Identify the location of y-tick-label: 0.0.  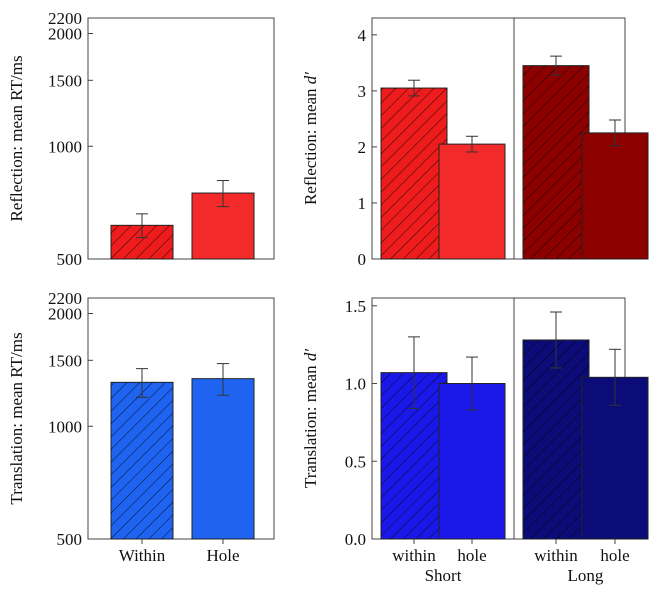
(355, 539).